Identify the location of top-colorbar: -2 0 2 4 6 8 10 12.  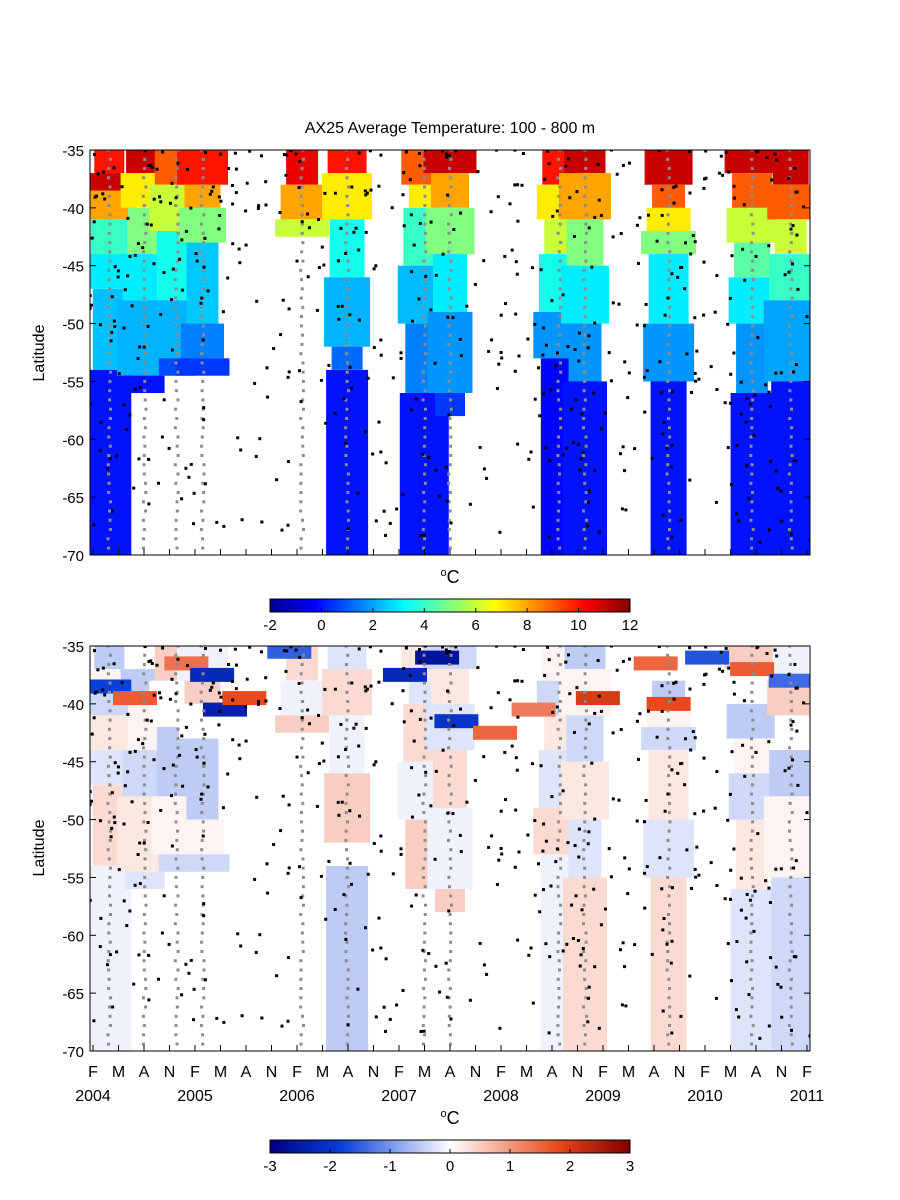
(450, 616).